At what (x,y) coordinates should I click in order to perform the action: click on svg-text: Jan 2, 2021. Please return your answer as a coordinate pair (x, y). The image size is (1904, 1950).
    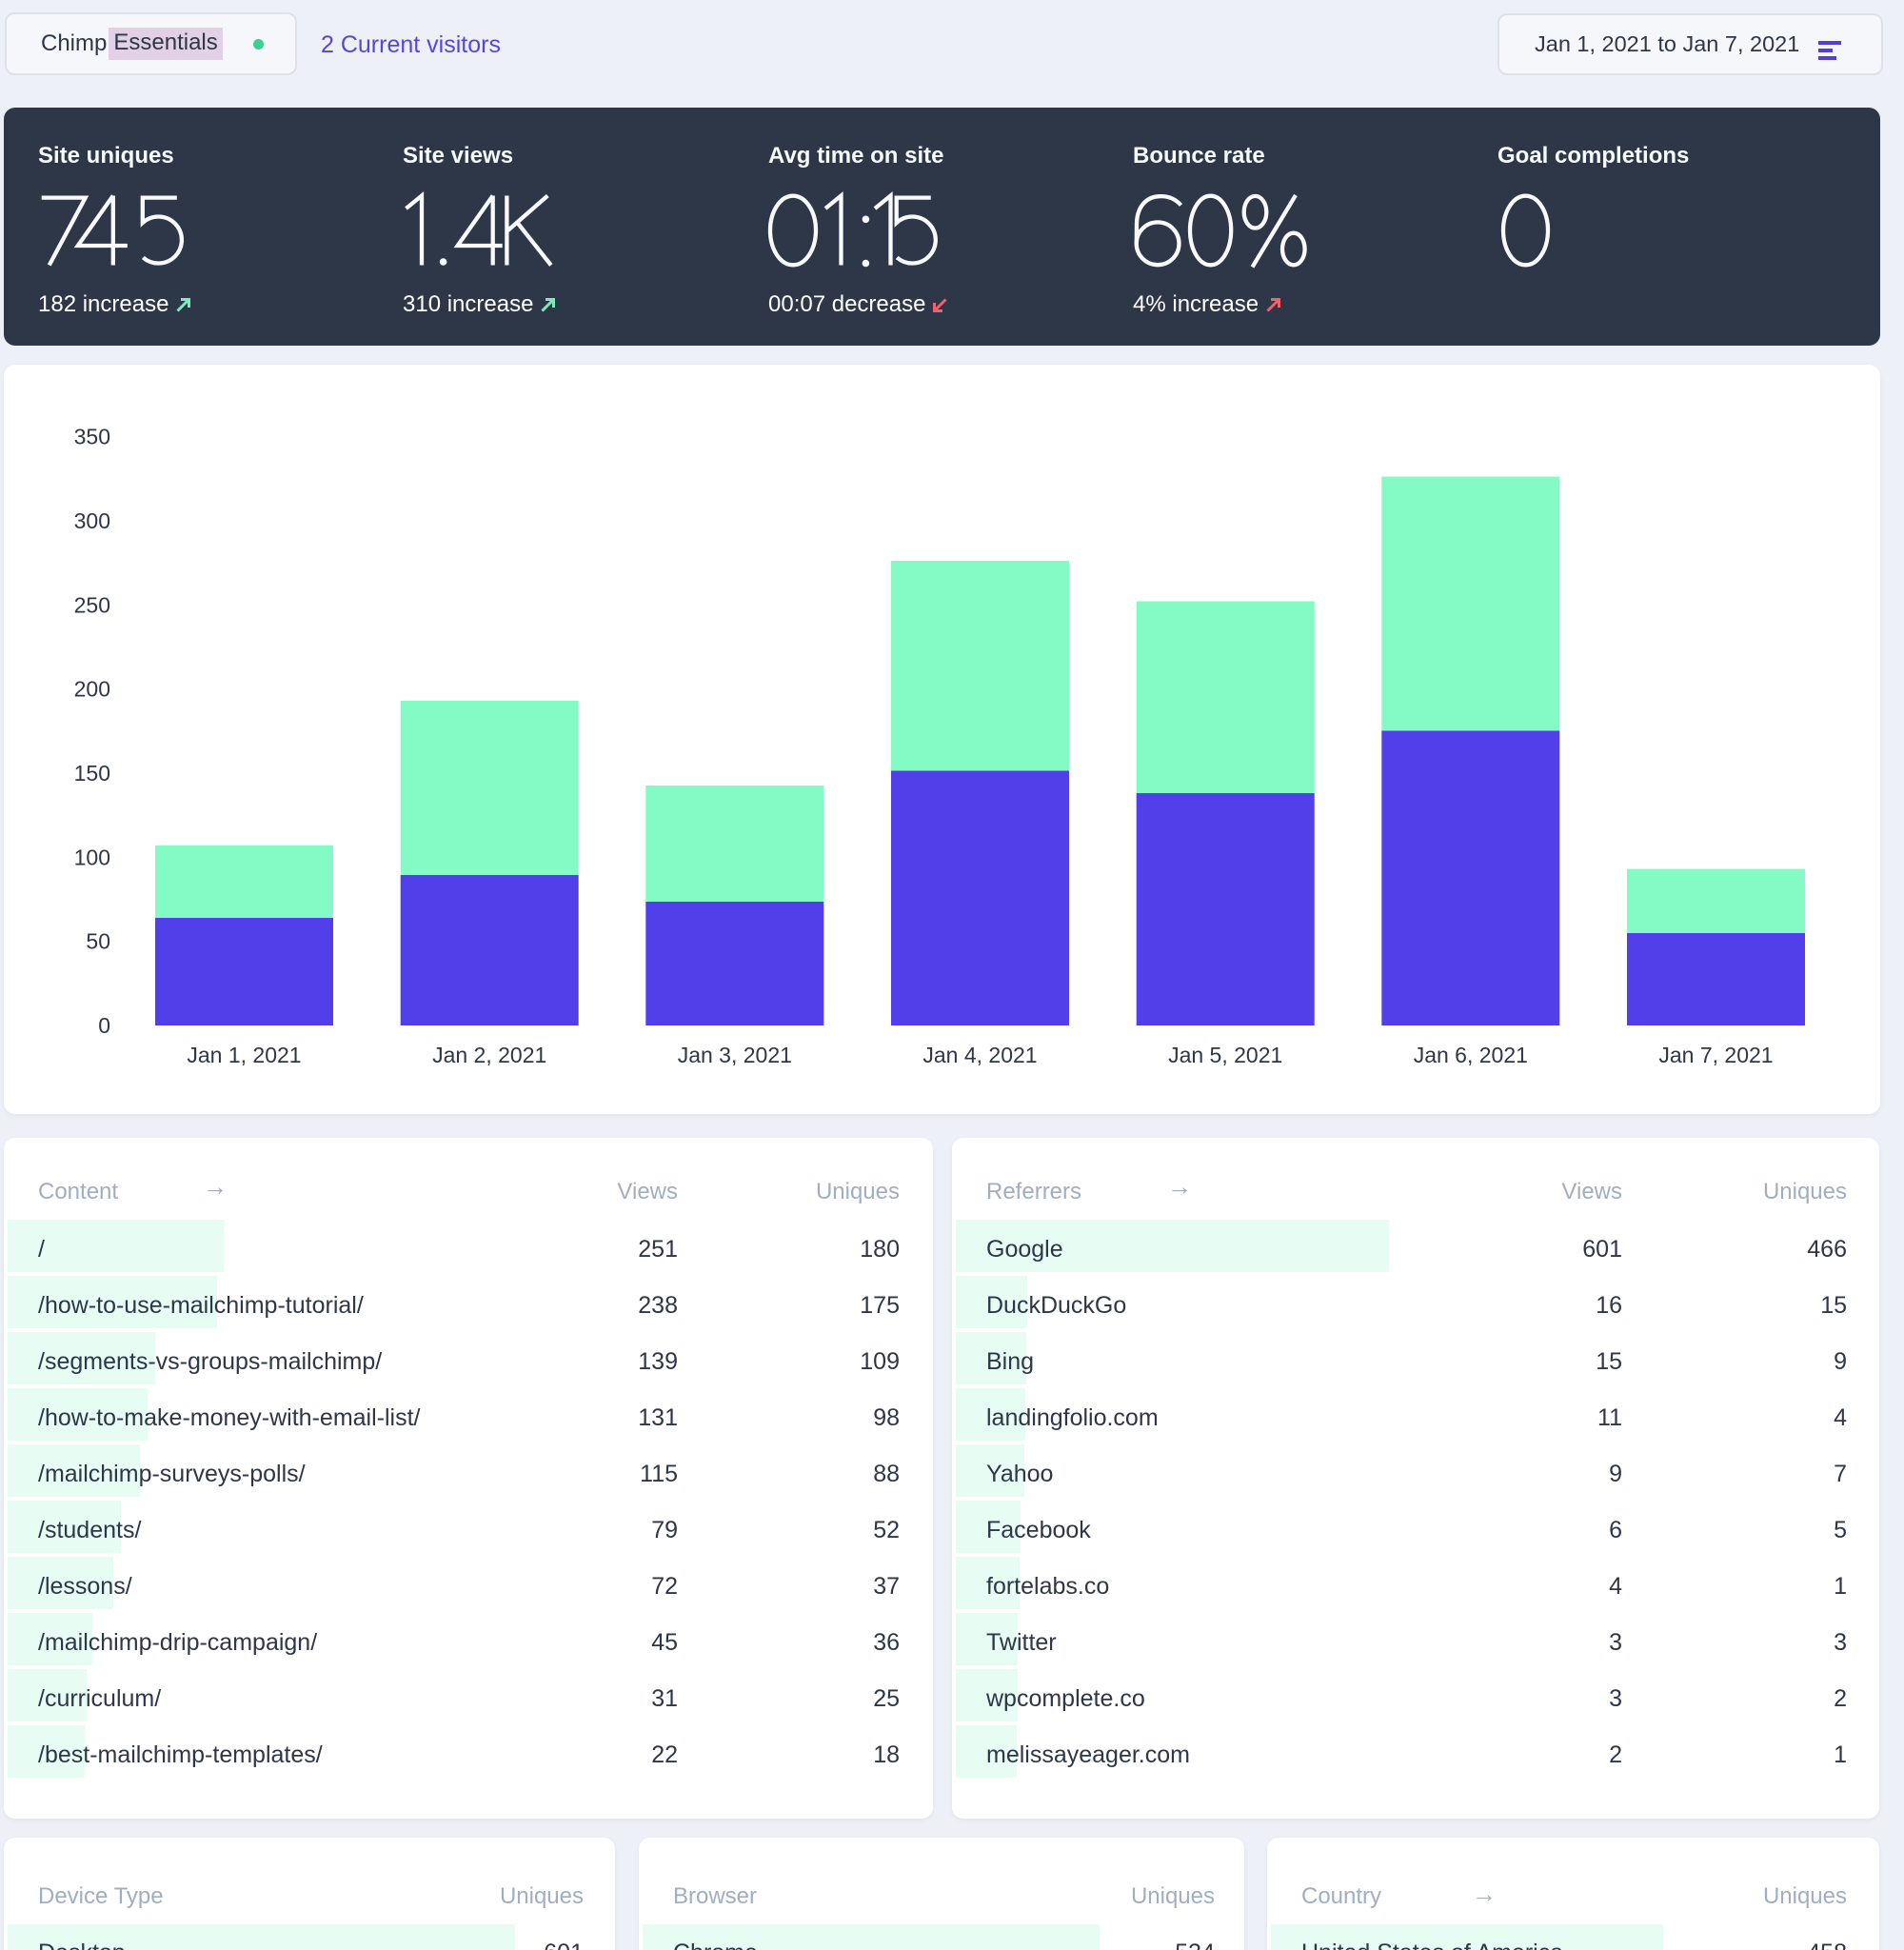
    Looking at the image, I should click on (489, 1055).